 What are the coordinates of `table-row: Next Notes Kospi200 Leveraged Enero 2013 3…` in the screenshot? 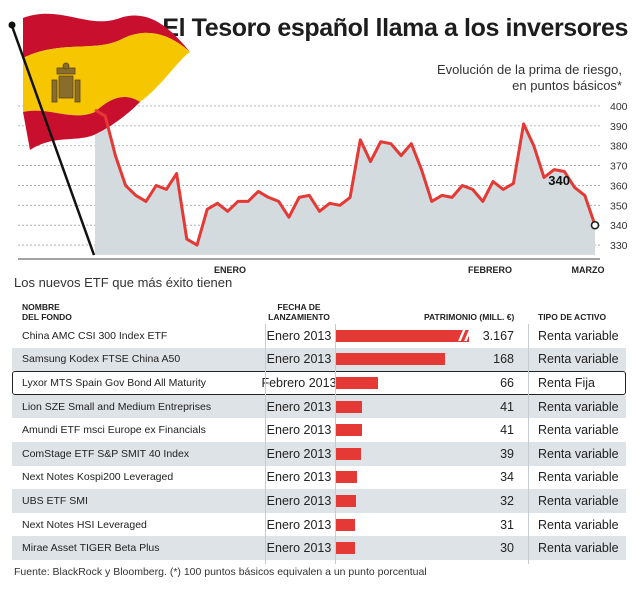 It's located at (319, 478).